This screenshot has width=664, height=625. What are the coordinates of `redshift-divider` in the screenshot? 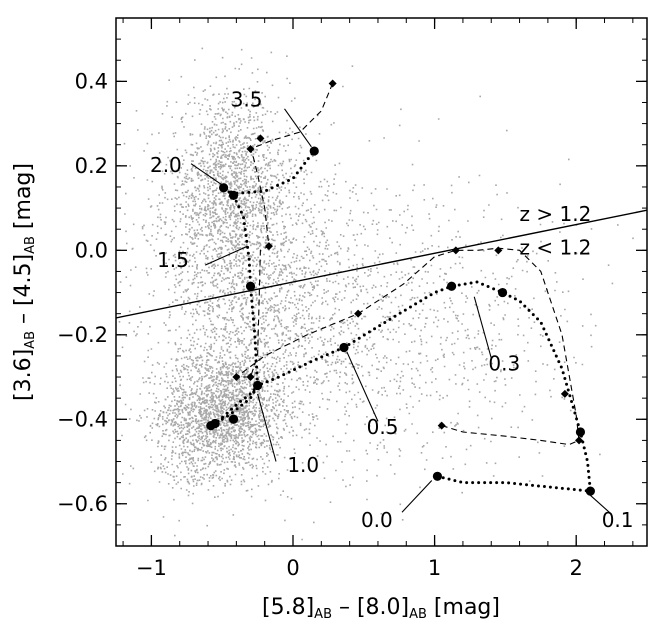 It's located at (381, 264).